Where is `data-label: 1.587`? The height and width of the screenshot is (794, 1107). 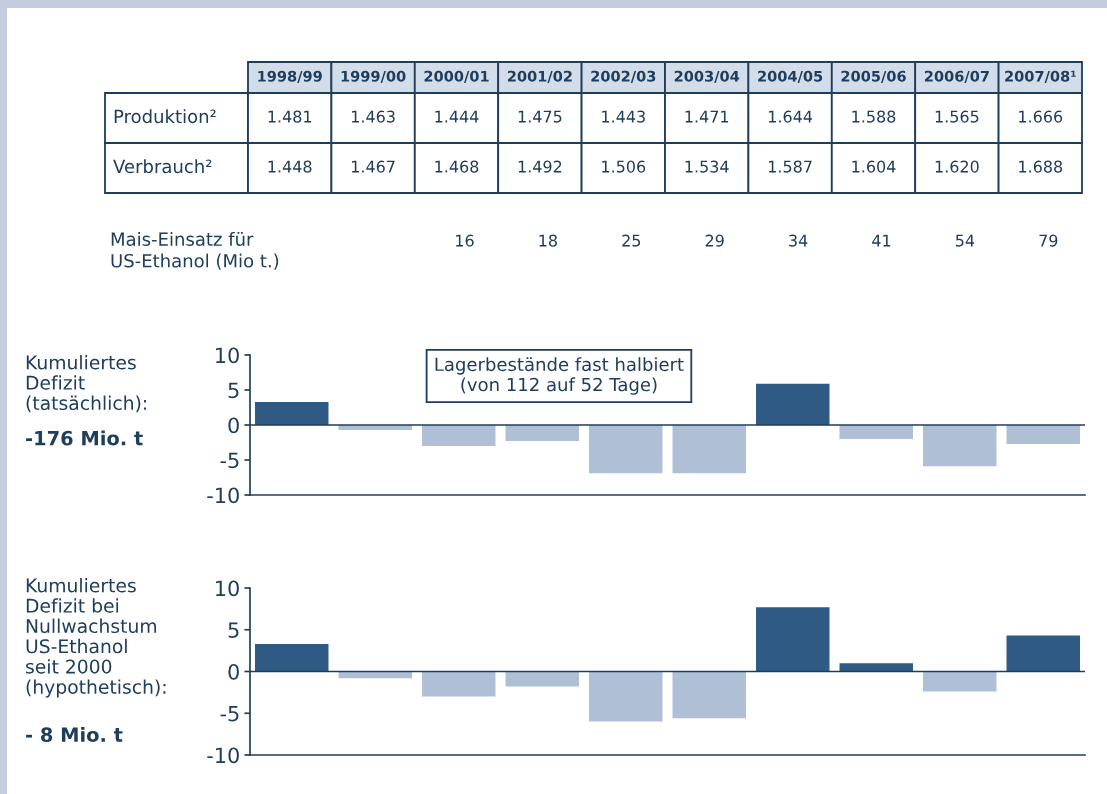
data-label: 1.587 is located at coordinates (790, 166).